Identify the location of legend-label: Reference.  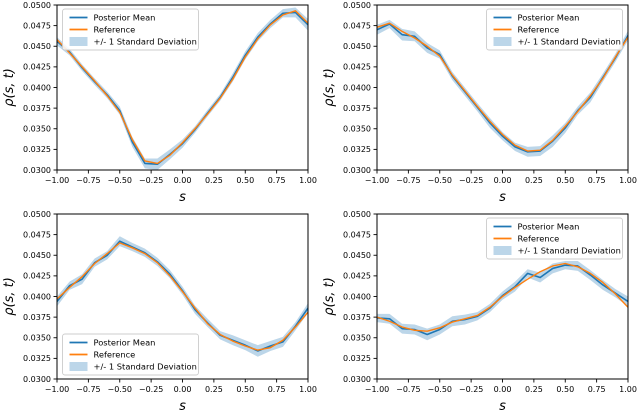
(539, 239).